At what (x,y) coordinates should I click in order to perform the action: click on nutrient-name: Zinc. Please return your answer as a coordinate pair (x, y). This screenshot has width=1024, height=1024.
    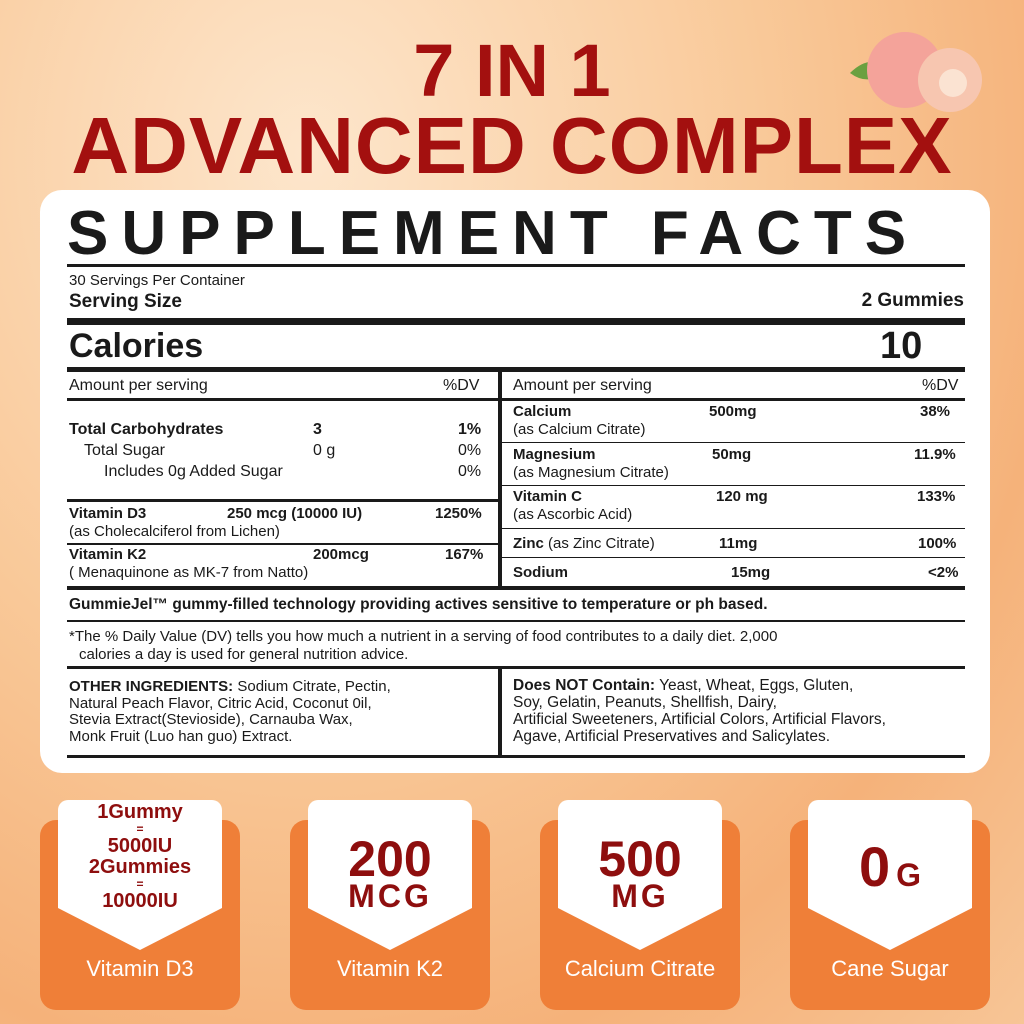
    Looking at the image, I should click on (528, 543).